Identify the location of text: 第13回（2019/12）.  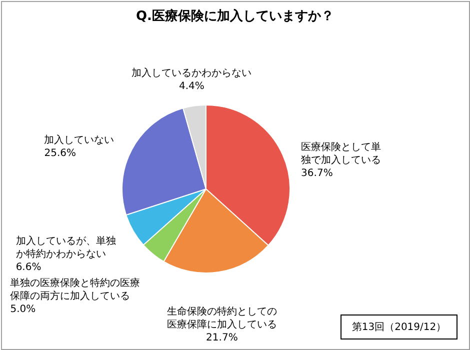
(399, 327).